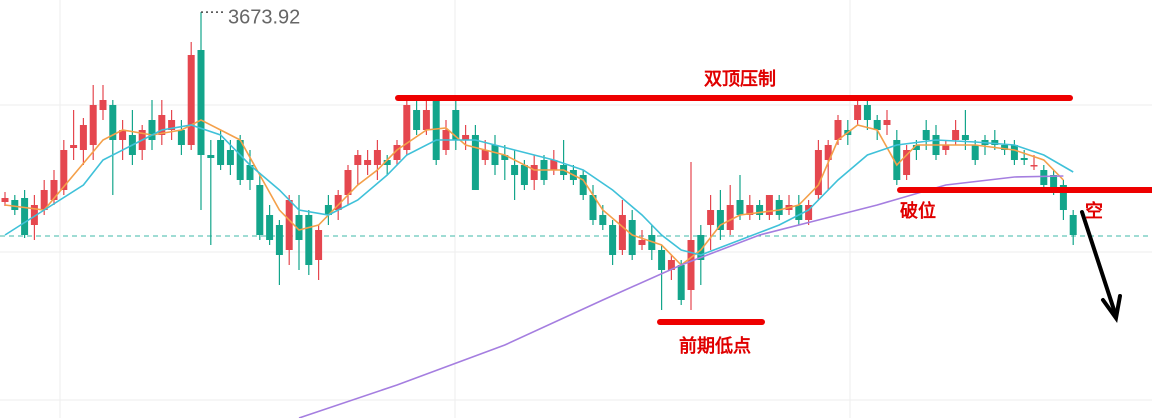  Describe the element at coordinates (715, 345) in the screenshot. I see `annotation-label: 前期低点` at that location.